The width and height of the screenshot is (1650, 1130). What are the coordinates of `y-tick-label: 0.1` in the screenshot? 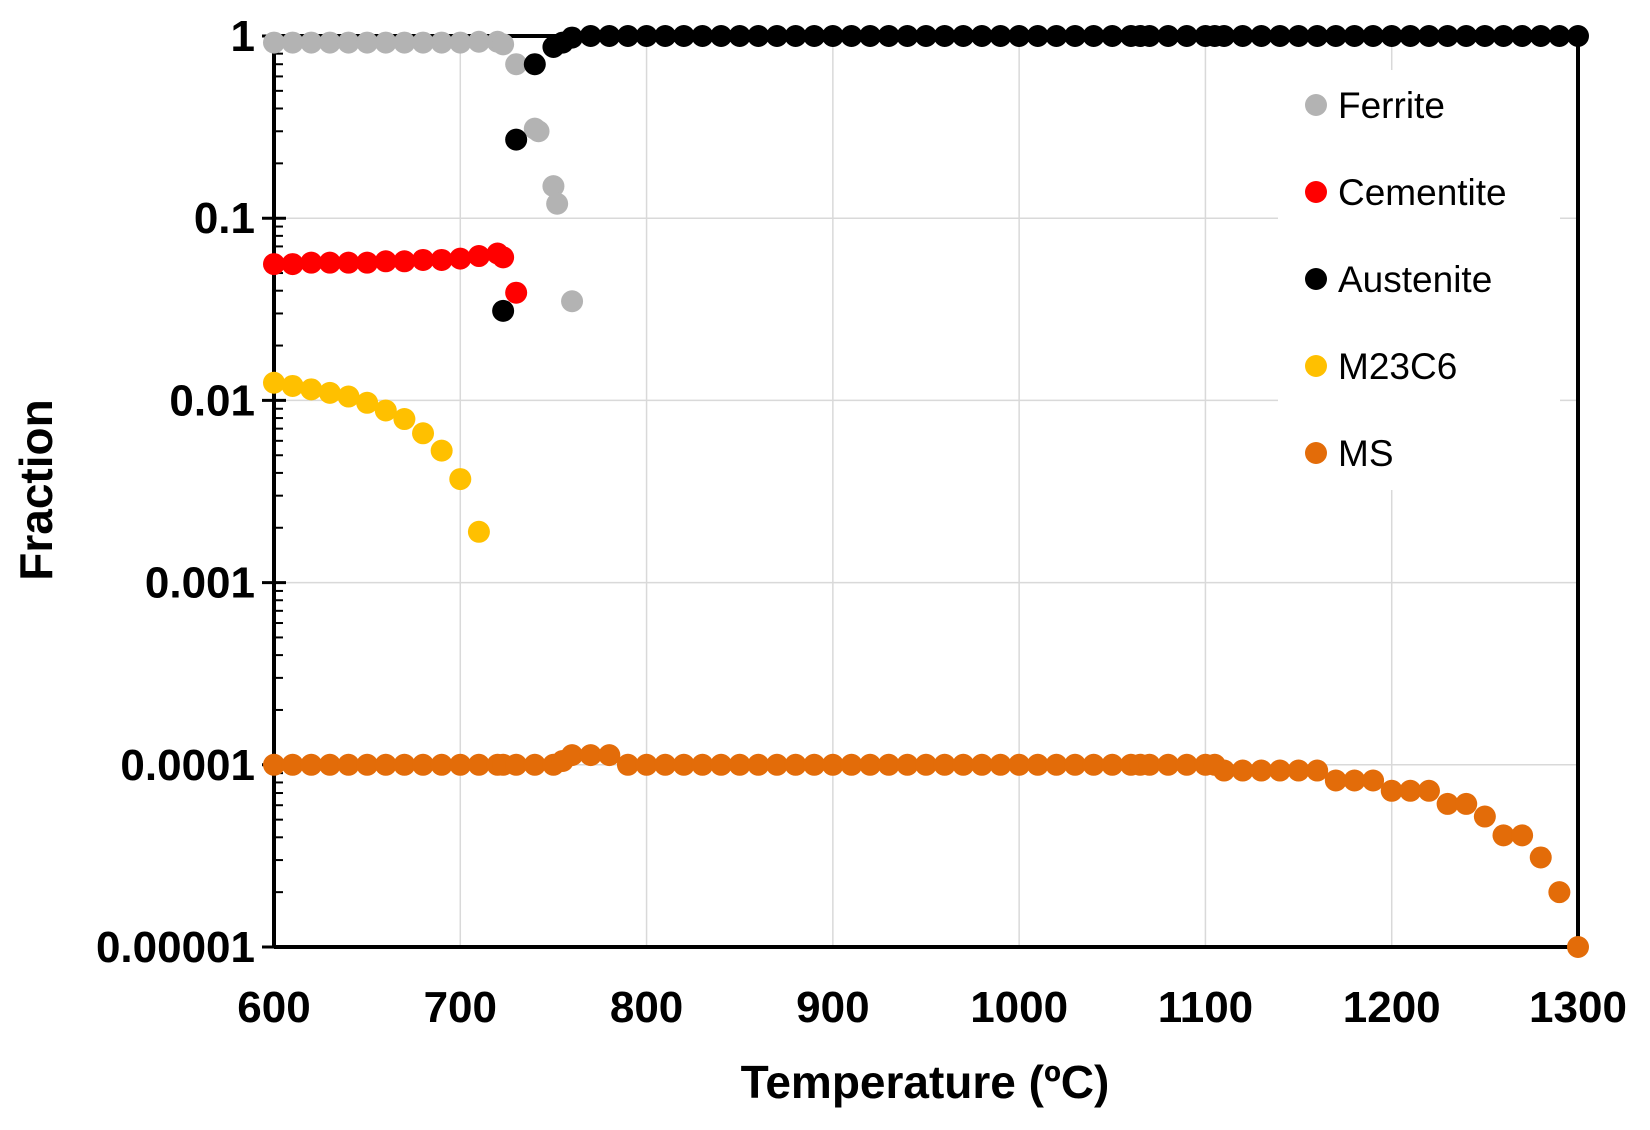 It's located at (224, 218).